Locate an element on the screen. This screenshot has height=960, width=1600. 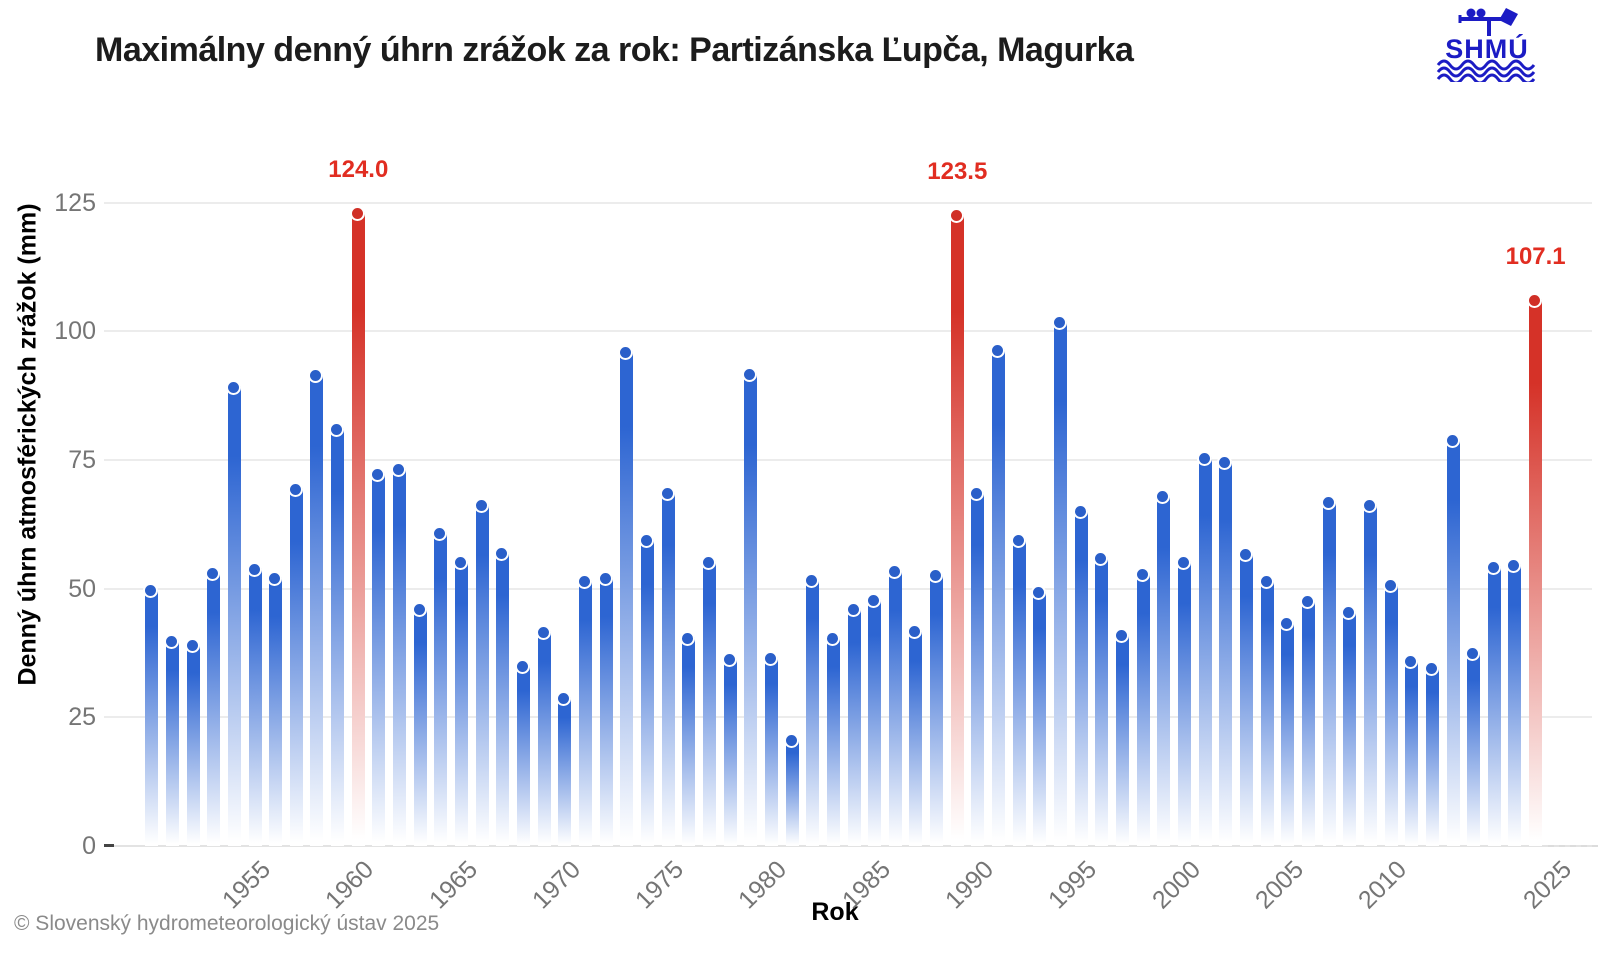
bar-1985 is located at coordinates (874, 719).